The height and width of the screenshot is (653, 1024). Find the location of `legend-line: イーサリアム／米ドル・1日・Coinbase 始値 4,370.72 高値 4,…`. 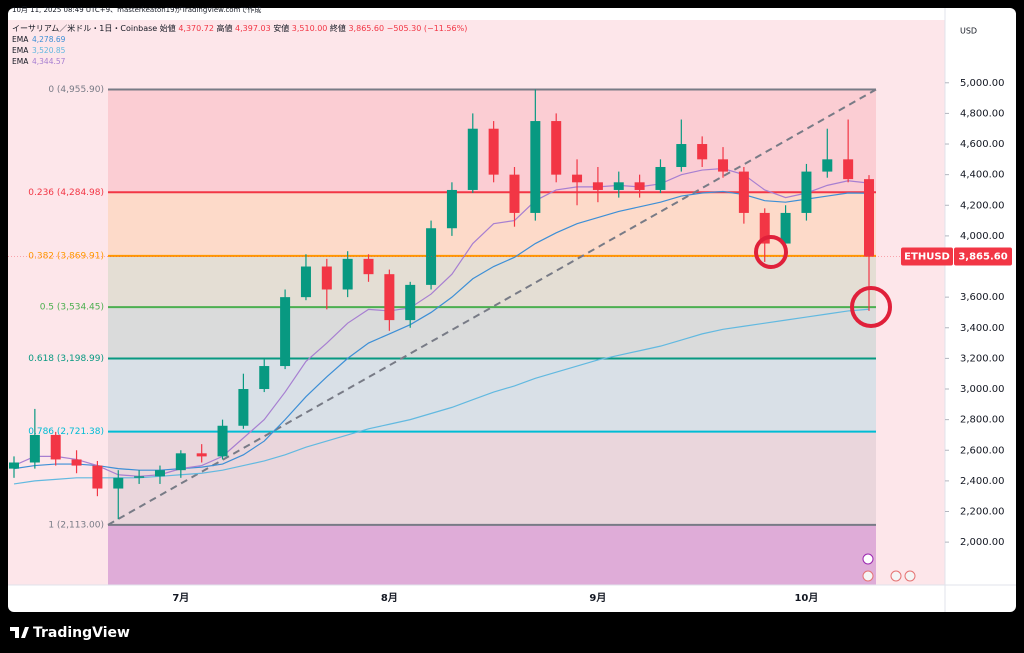

legend-line: イーサリアム／米ドル・1日・Coinbase 始値 4,370.72 高値 4,… is located at coordinates (239, 28).